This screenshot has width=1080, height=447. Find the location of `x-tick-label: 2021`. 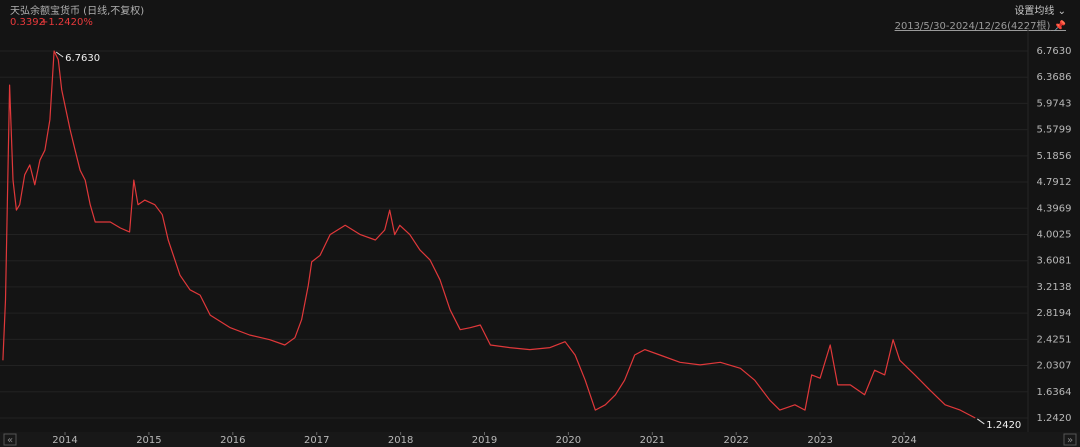

x-tick-label: 2021 is located at coordinates (652, 440).